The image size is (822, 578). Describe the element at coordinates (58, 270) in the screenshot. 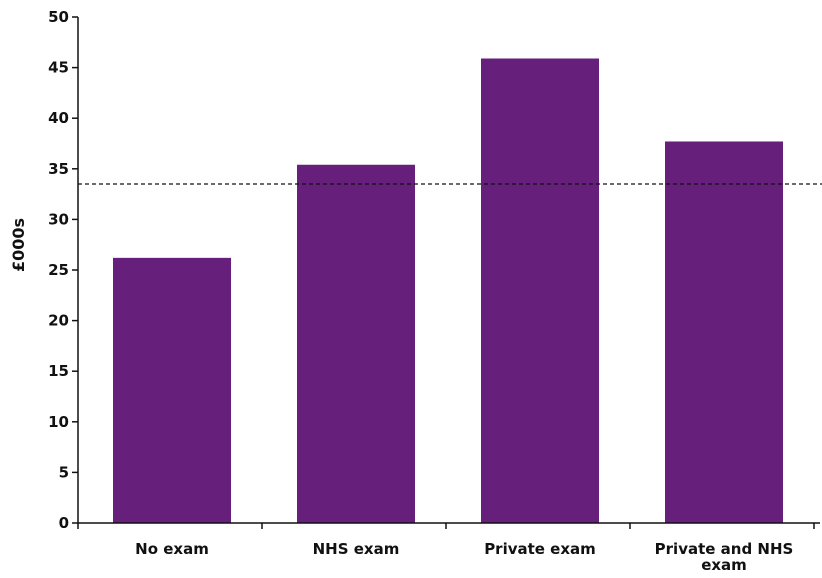

I see `y-tick-label-5: 25` at that location.